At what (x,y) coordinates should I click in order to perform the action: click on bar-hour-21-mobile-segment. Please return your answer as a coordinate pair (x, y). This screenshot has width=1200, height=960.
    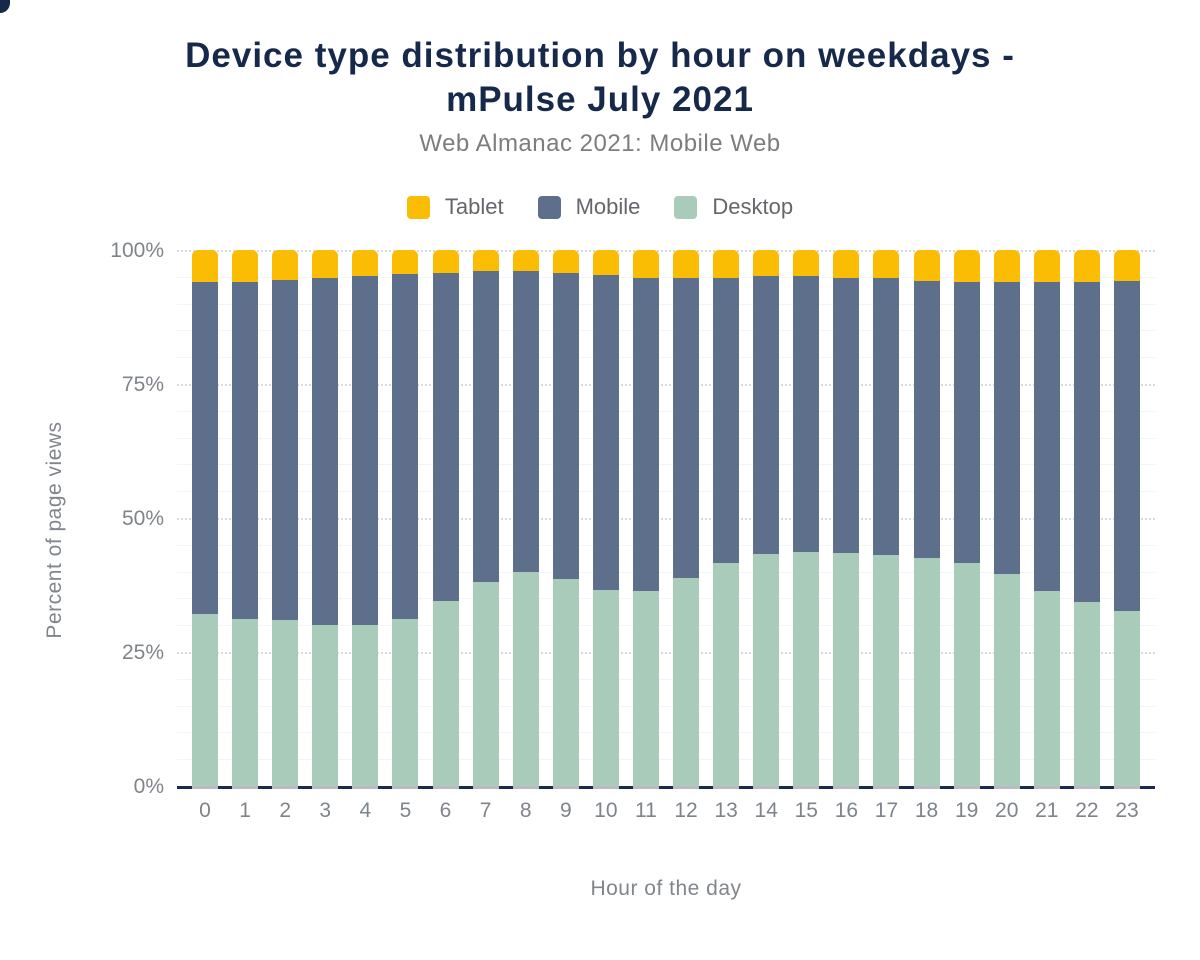
    Looking at the image, I should click on (1046, 436).